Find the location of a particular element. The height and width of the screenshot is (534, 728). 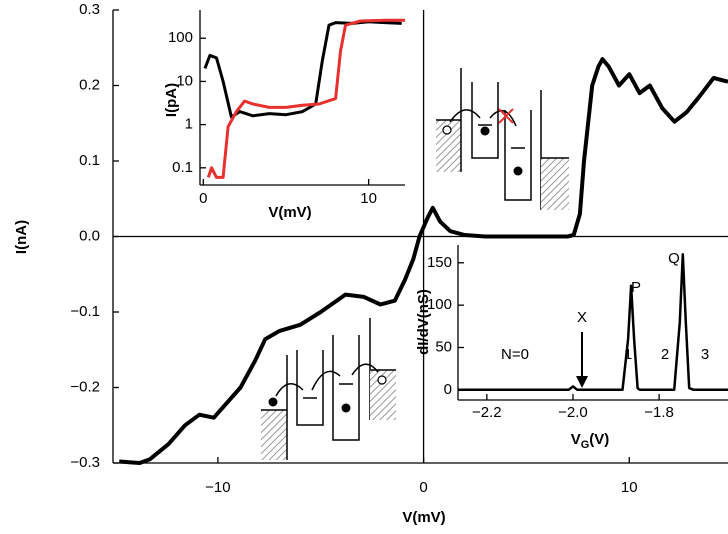

x-axis-label-part: V is located at coordinates (576, 439).